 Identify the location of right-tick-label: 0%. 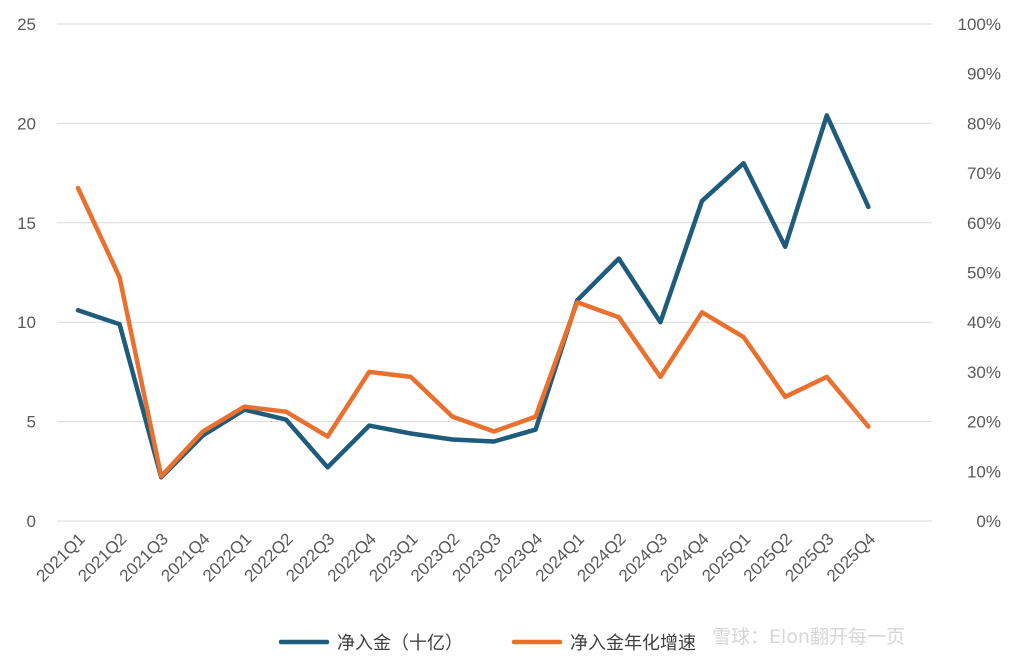
(988, 521).